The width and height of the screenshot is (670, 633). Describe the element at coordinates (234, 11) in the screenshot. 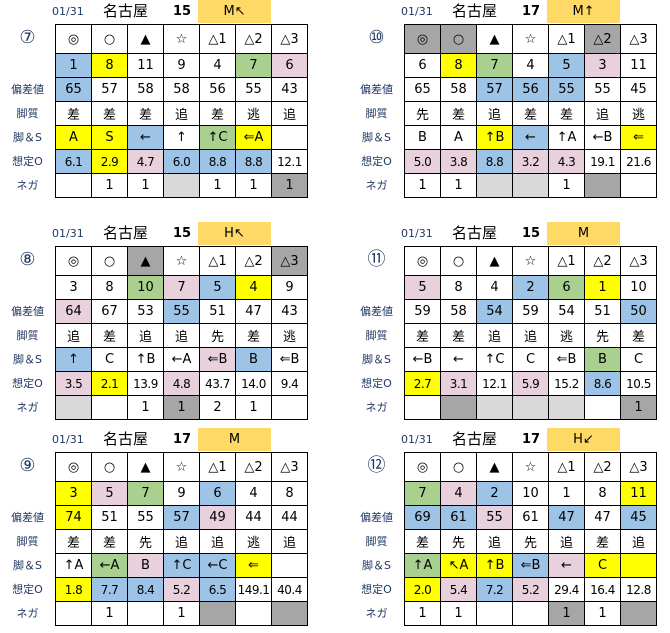

I see `pace-badge: M↖` at that location.